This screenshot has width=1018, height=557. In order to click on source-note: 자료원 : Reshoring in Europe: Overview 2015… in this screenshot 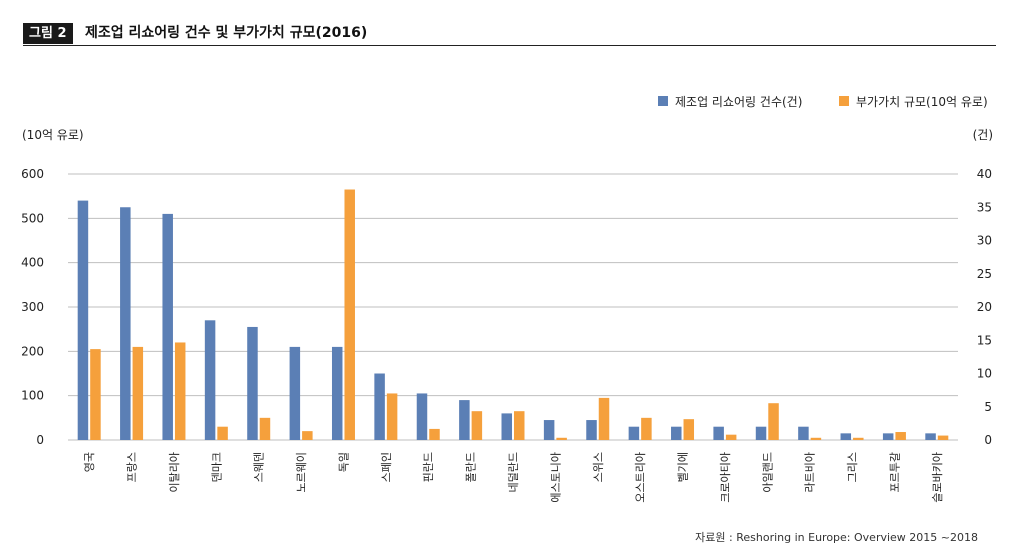, I will do `click(836, 537)`.